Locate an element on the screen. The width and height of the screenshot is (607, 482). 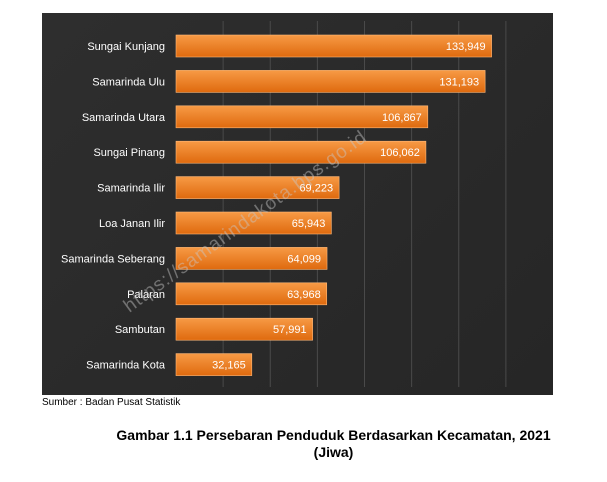
category-label: Samarinda Utara is located at coordinates (124, 118).